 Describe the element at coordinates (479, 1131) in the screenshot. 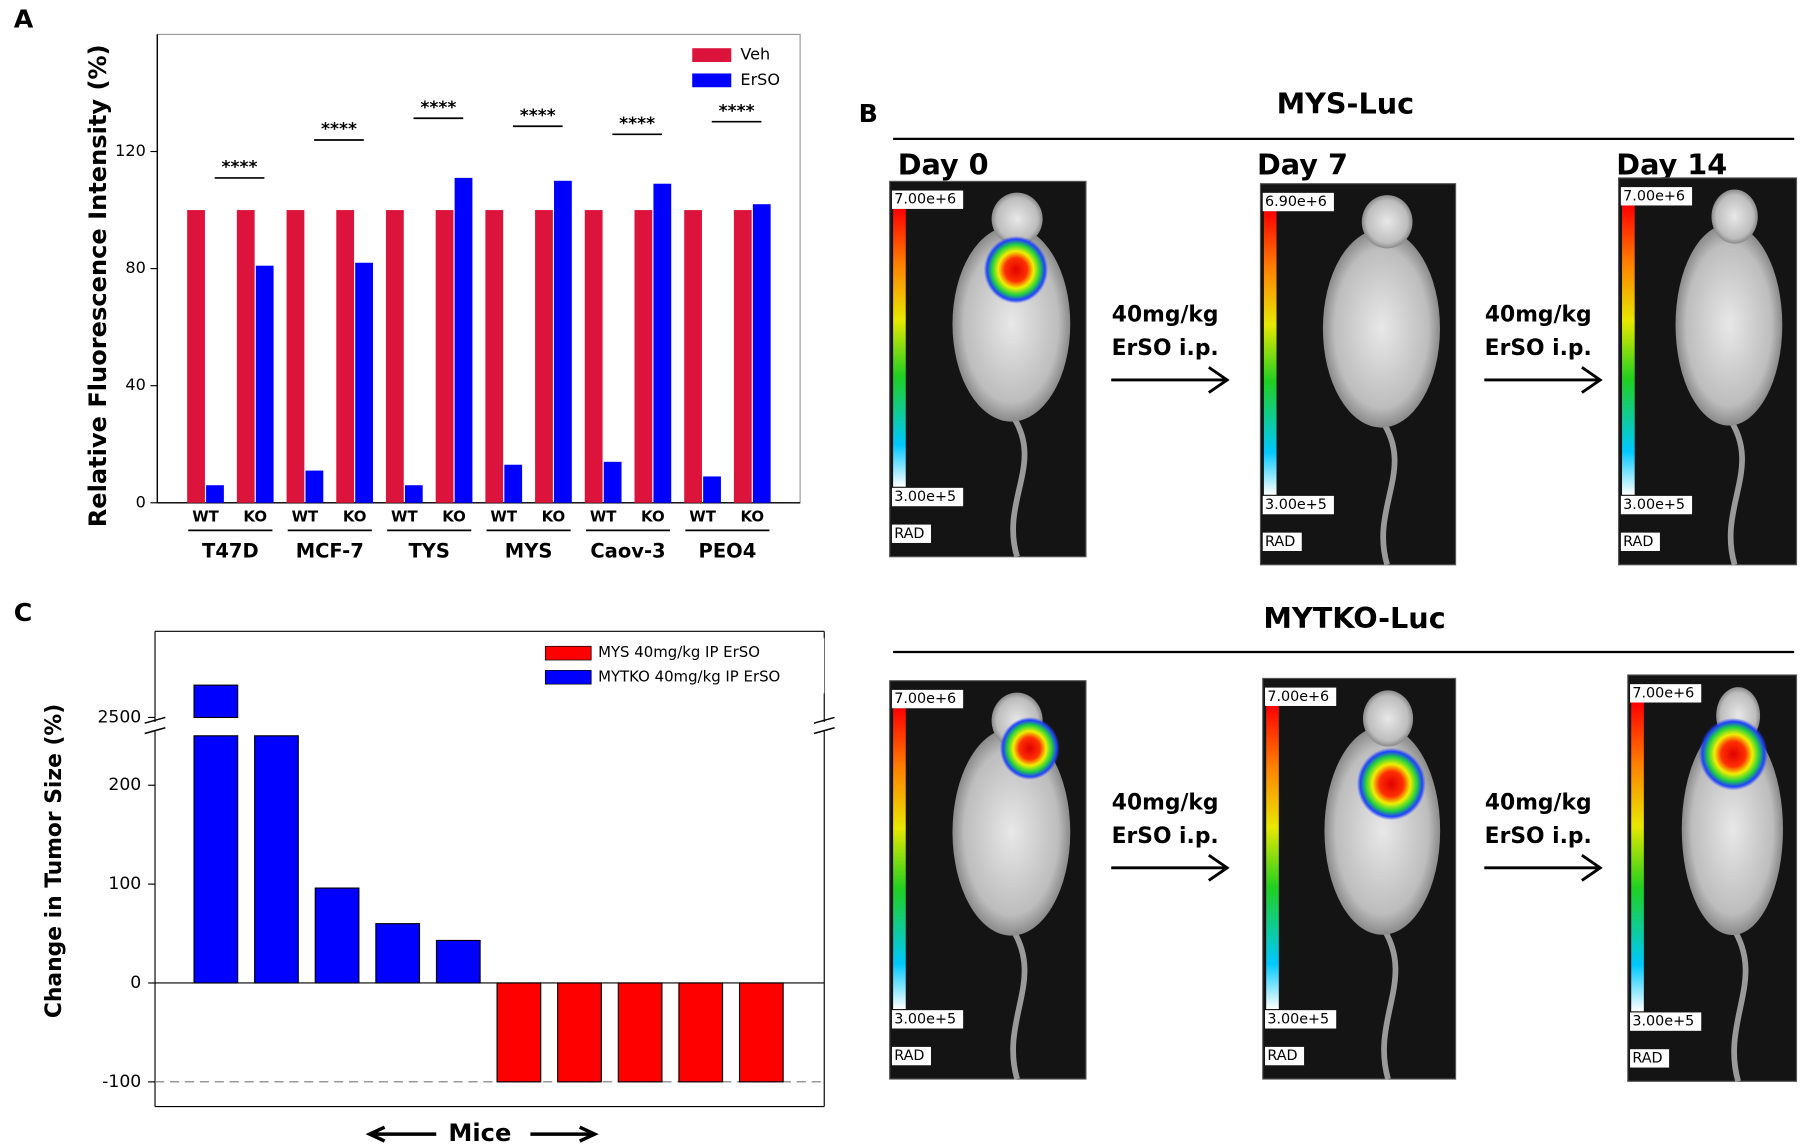

I see `x-axis-label: Mice` at that location.